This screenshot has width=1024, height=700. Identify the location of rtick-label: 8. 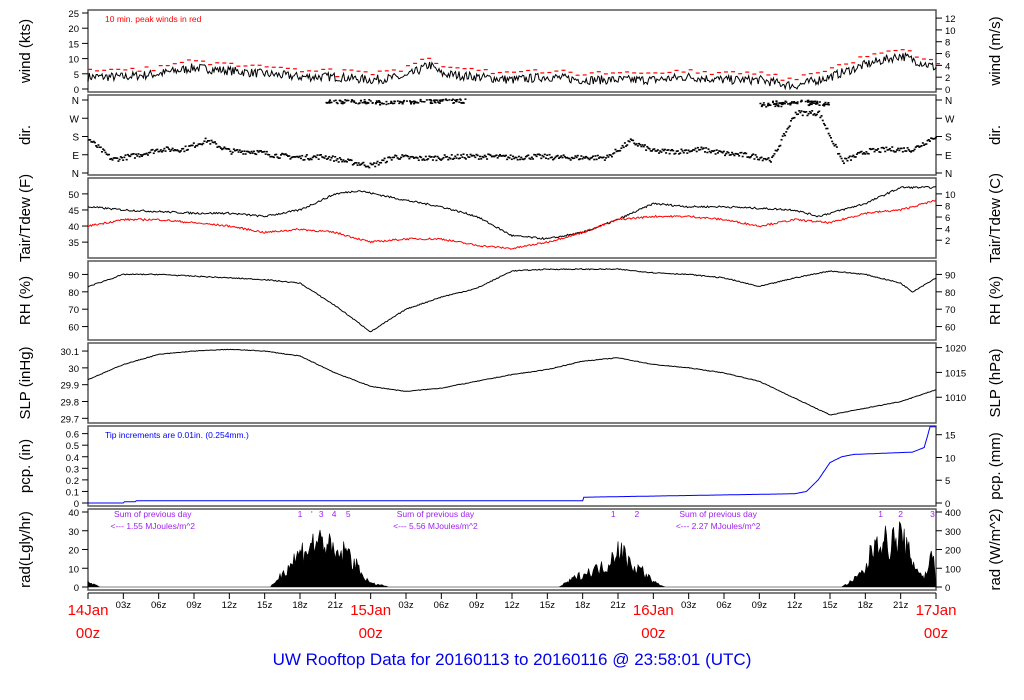
(947, 43).